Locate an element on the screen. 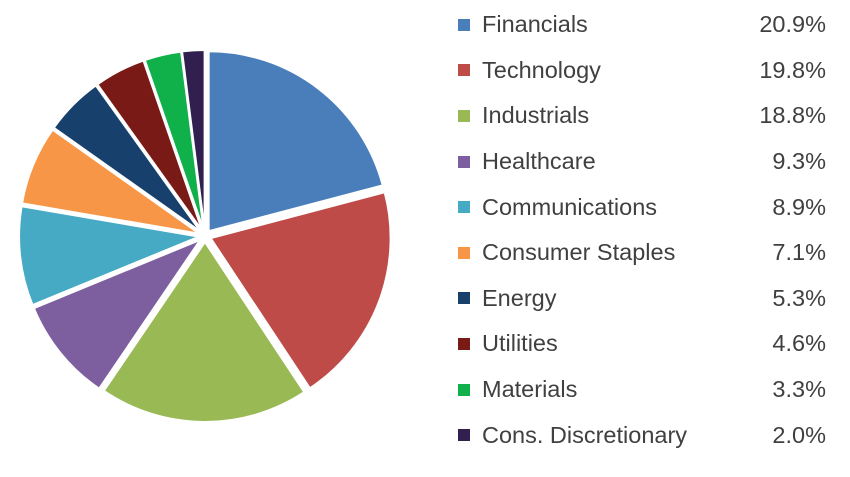  legend-value-industrials: 18.8% is located at coordinates (792, 115).